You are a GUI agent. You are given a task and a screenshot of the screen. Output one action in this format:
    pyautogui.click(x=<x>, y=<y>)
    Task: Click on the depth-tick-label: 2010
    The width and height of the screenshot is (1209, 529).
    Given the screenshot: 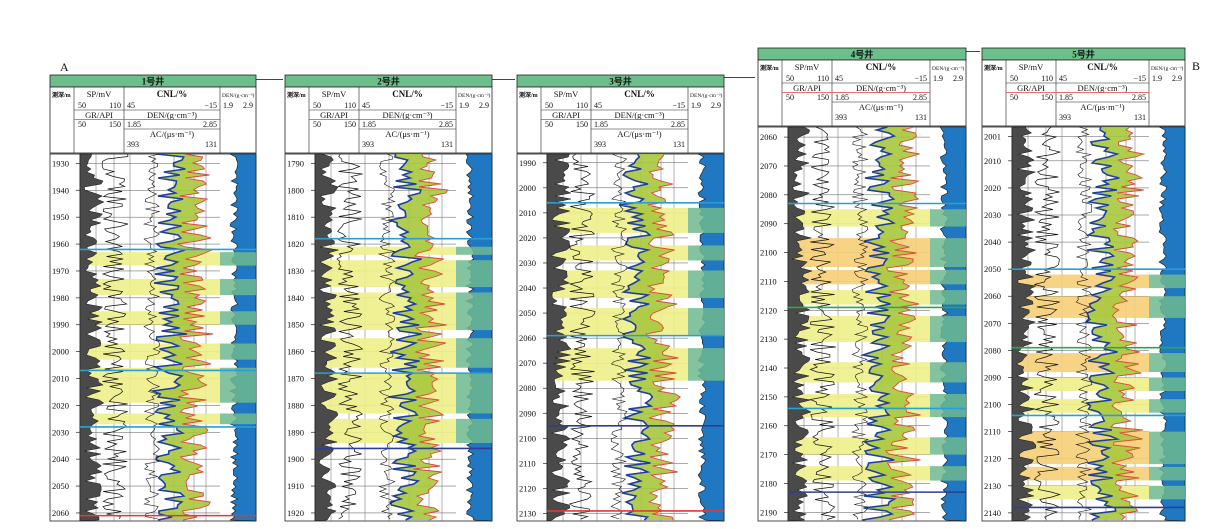 What is the action you would take?
    pyautogui.click(x=60, y=379)
    